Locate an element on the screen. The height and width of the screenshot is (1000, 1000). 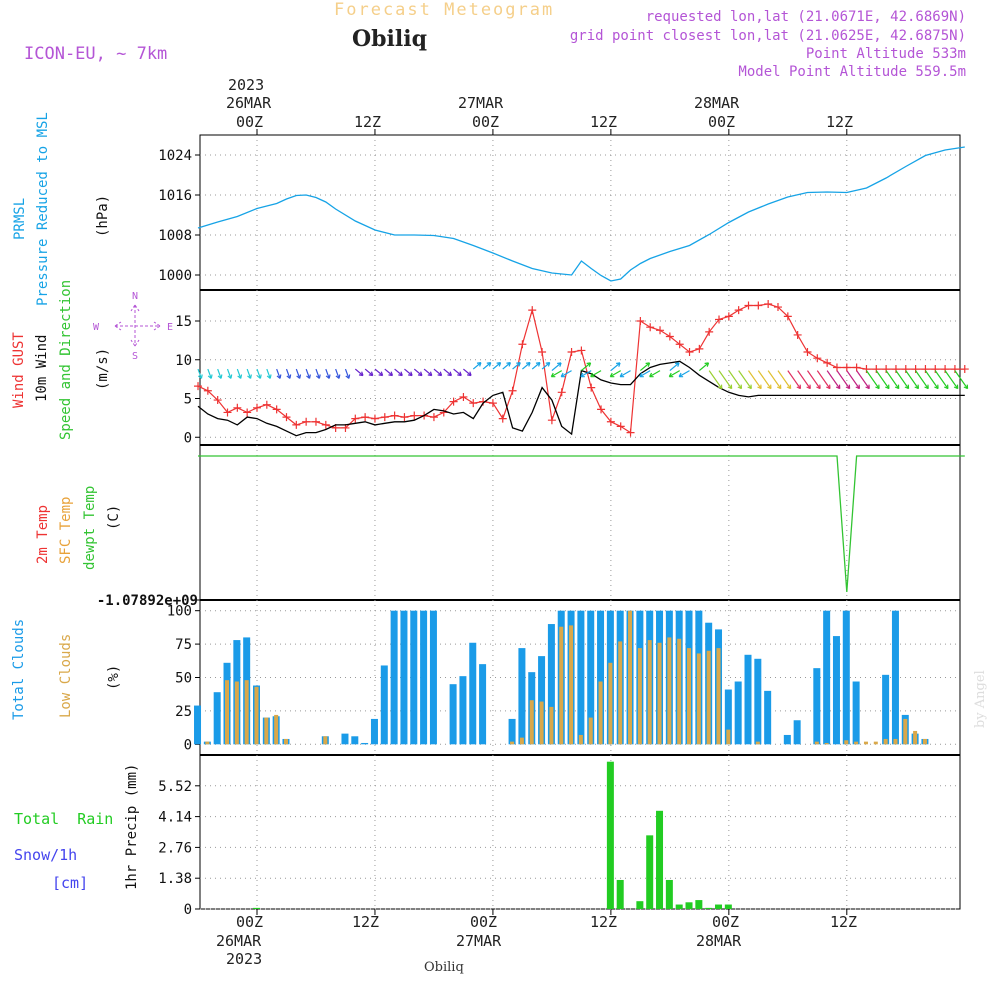
top-tick-12z-27: 12Z is located at coordinates (604, 122).